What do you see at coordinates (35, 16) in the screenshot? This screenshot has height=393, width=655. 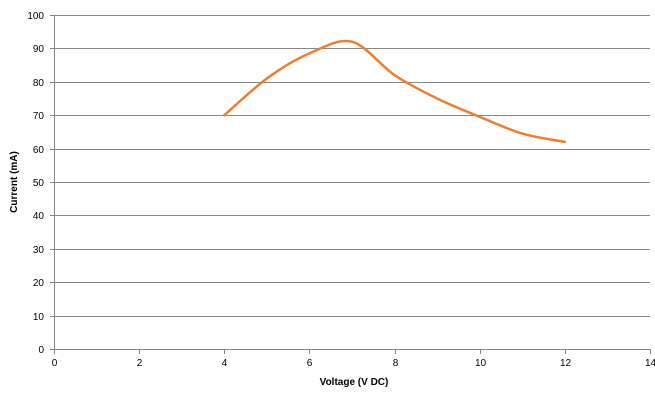 I see `y-tick-label-100: 100` at bounding box center [35, 16].